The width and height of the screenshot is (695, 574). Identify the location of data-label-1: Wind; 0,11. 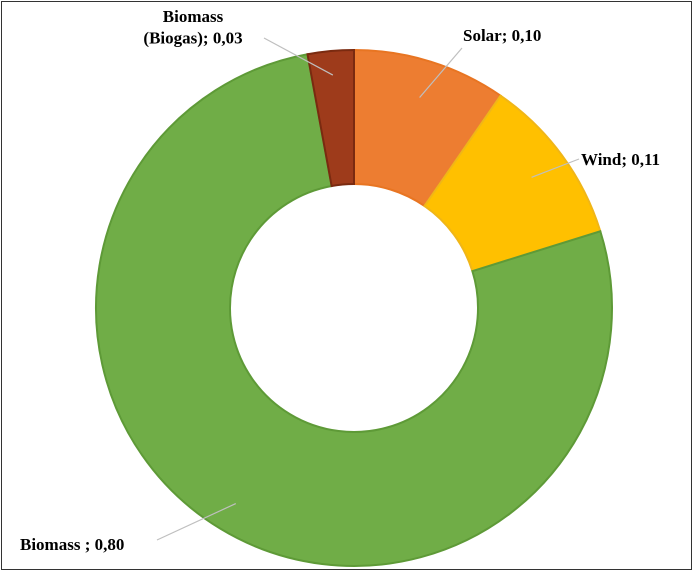
(620, 159).